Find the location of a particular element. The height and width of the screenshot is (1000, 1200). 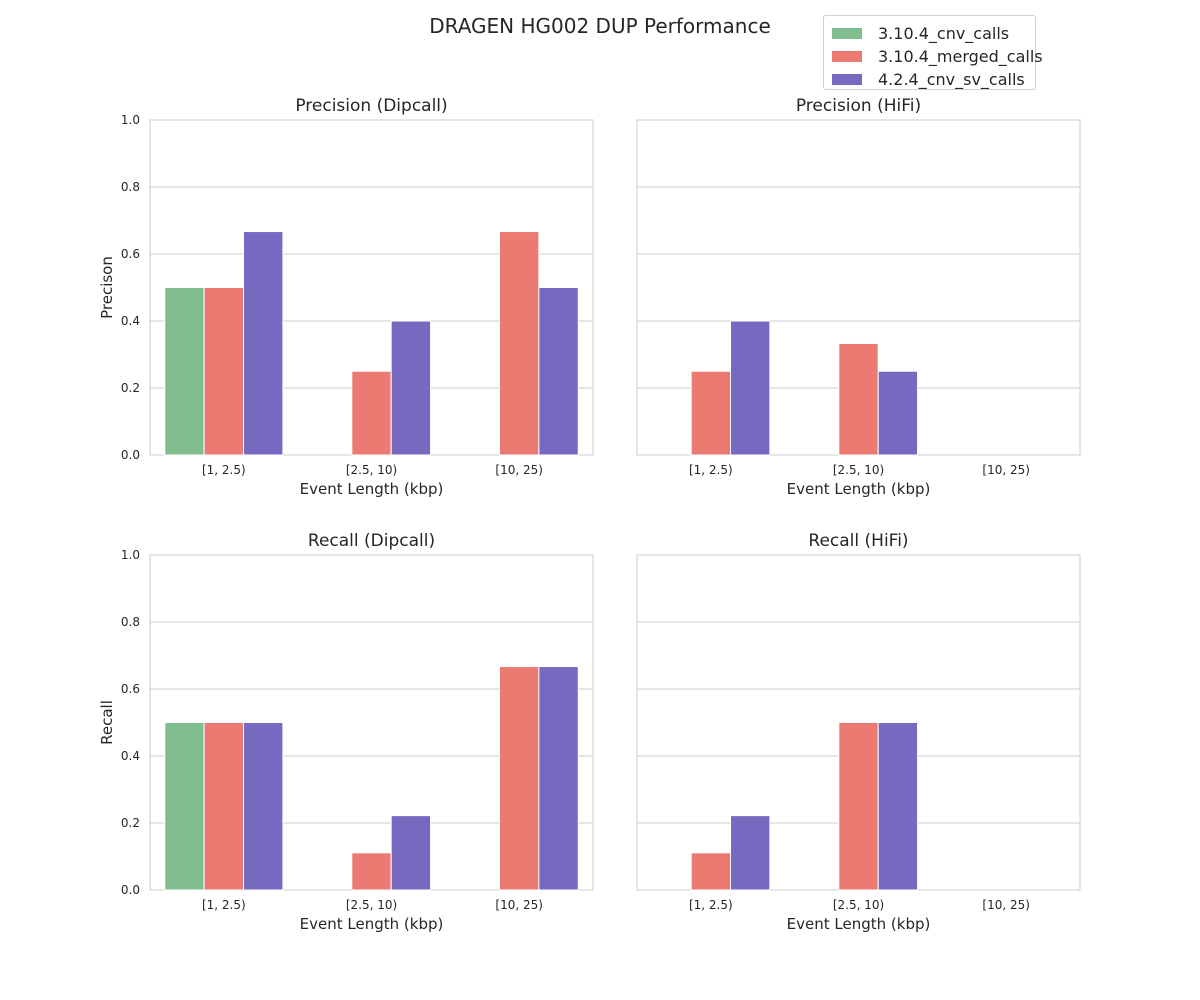

panel-1-y-axis-label: Precison is located at coordinates (107, 287).